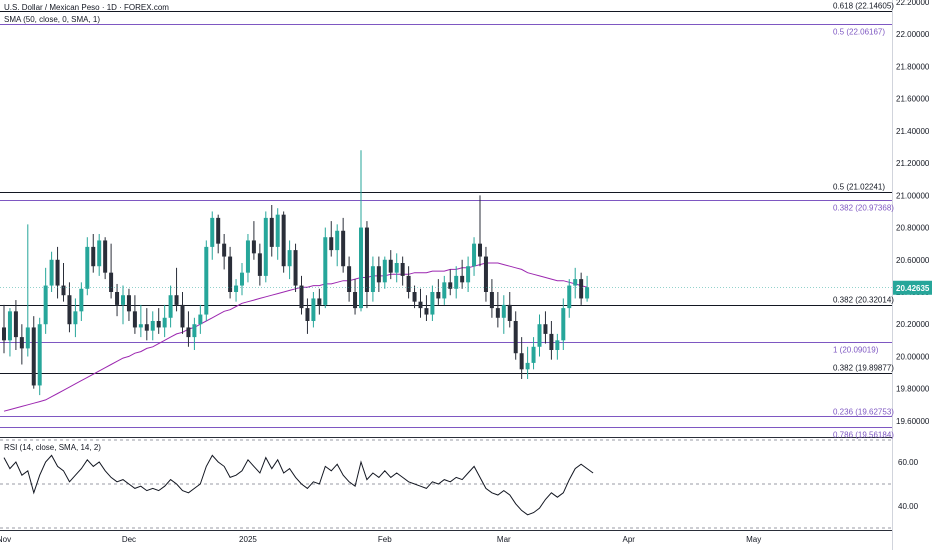 The width and height of the screenshot is (932, 555). Describe the element at coordinates (913, 324) in the screenshot. I see `price-tick-label: 20.20000` at that location.